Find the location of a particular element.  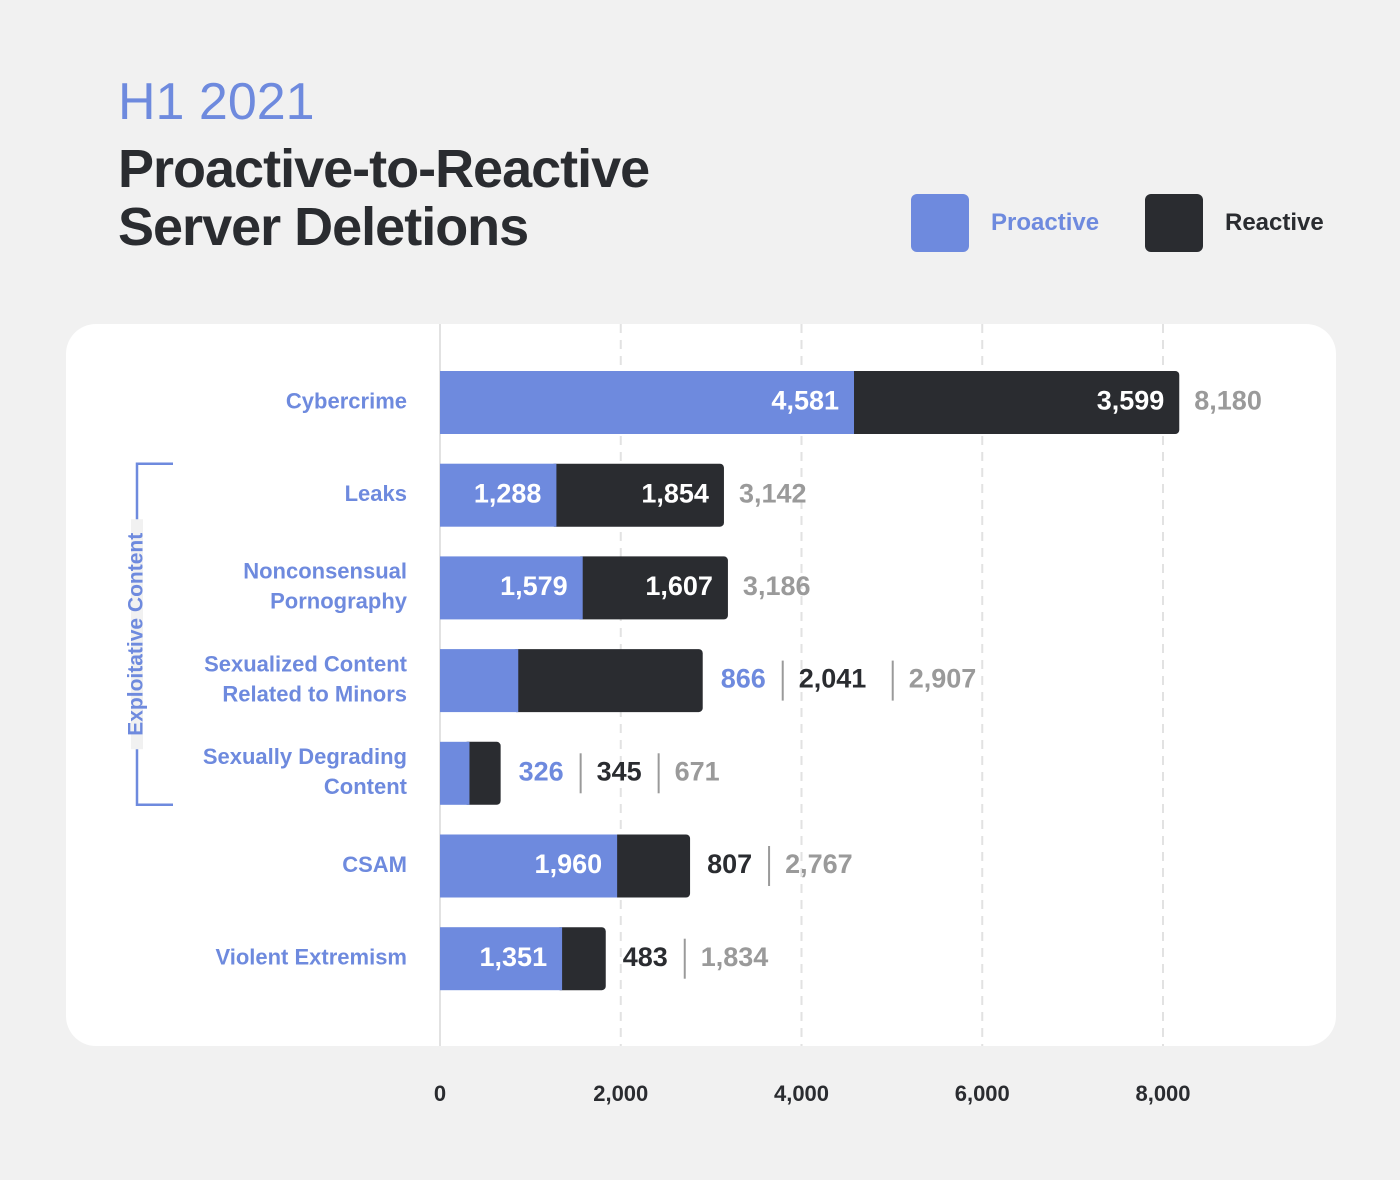

value-label-total: 3,186 is located at coordinates (777, 586).